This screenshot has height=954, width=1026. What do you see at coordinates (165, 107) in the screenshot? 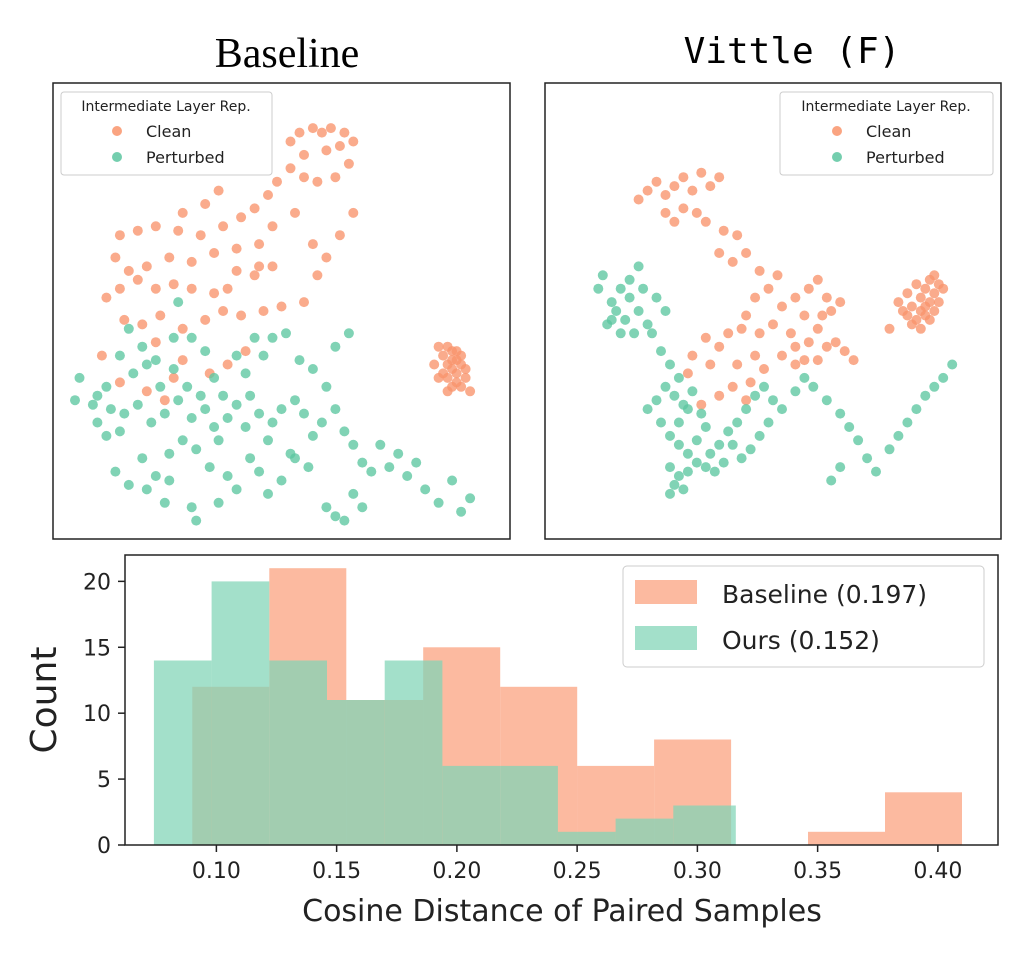
I see `scatter-baseline-legend-title: Intermediate Layer Rep.` at bounding box center [165, 107].